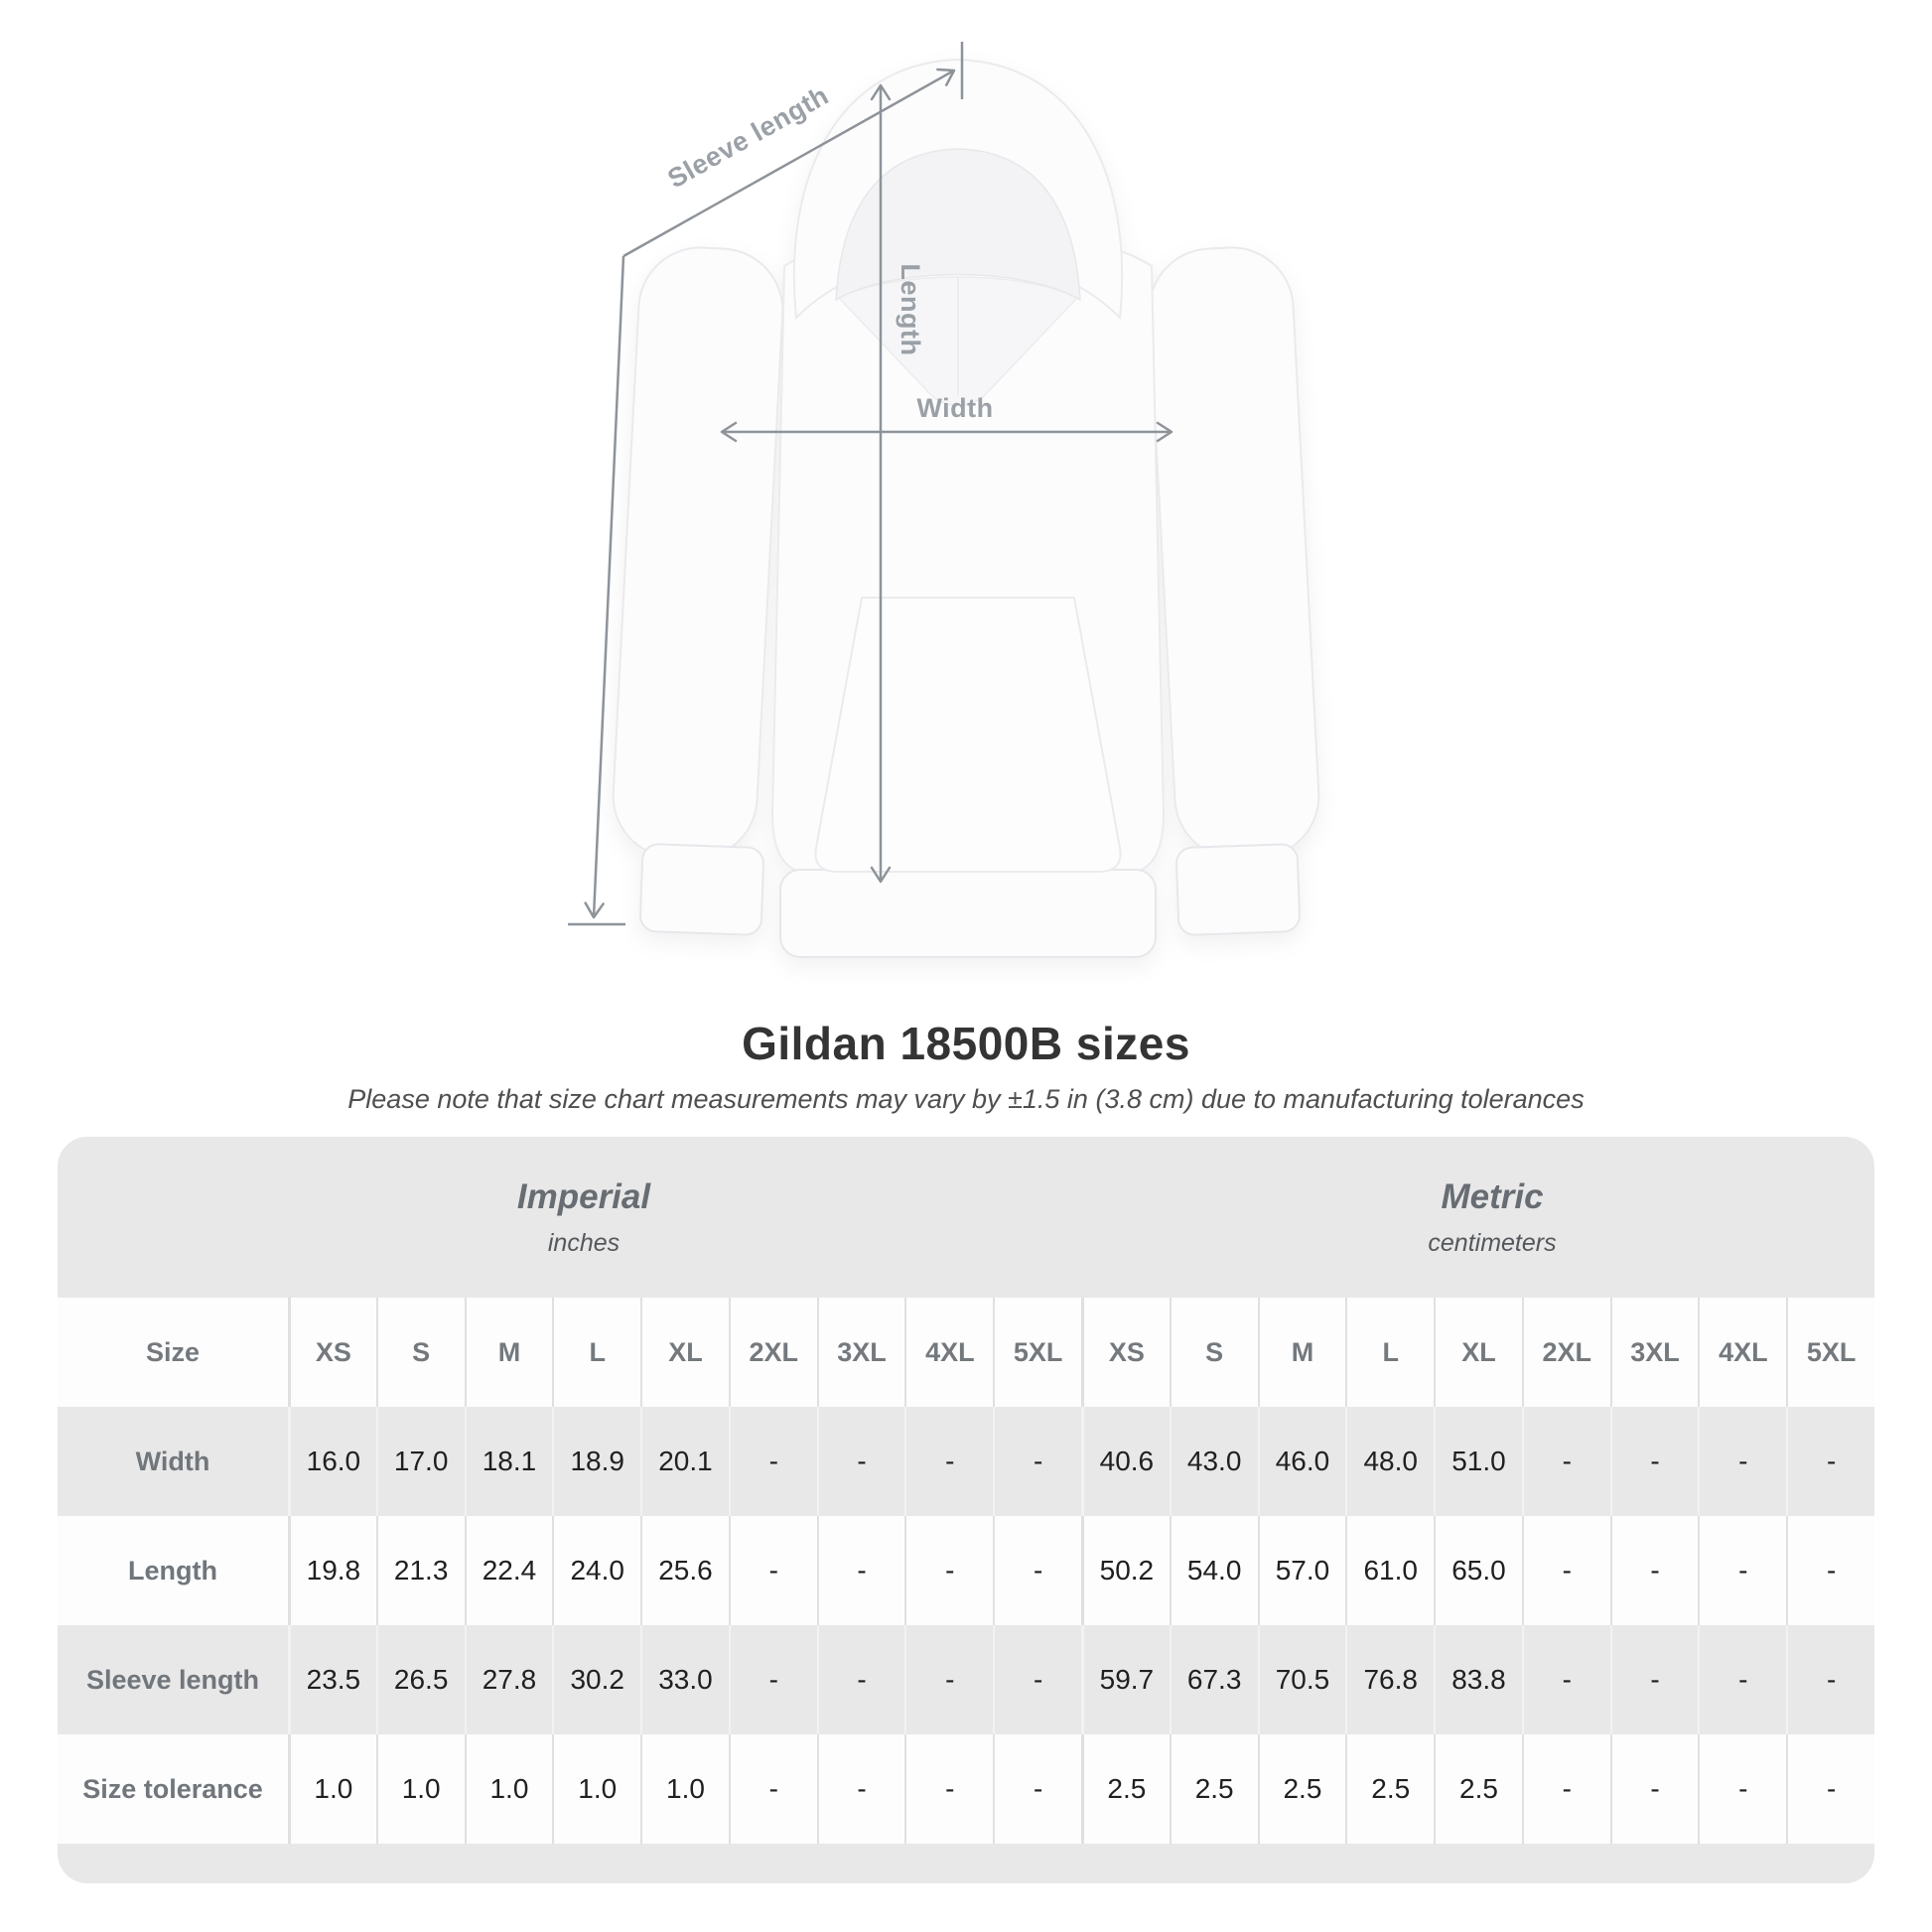 The image size is (1932, 1932). I want to click on value-cell-metric: 43.0, so click(1213, 1462).